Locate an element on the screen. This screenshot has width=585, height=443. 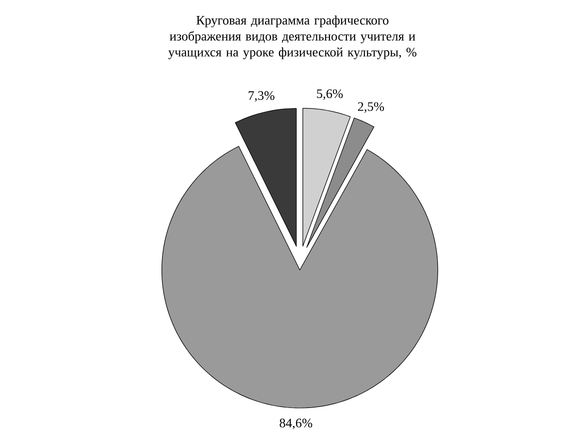
data-label: 2,5% is located at coordinates (371, 107).